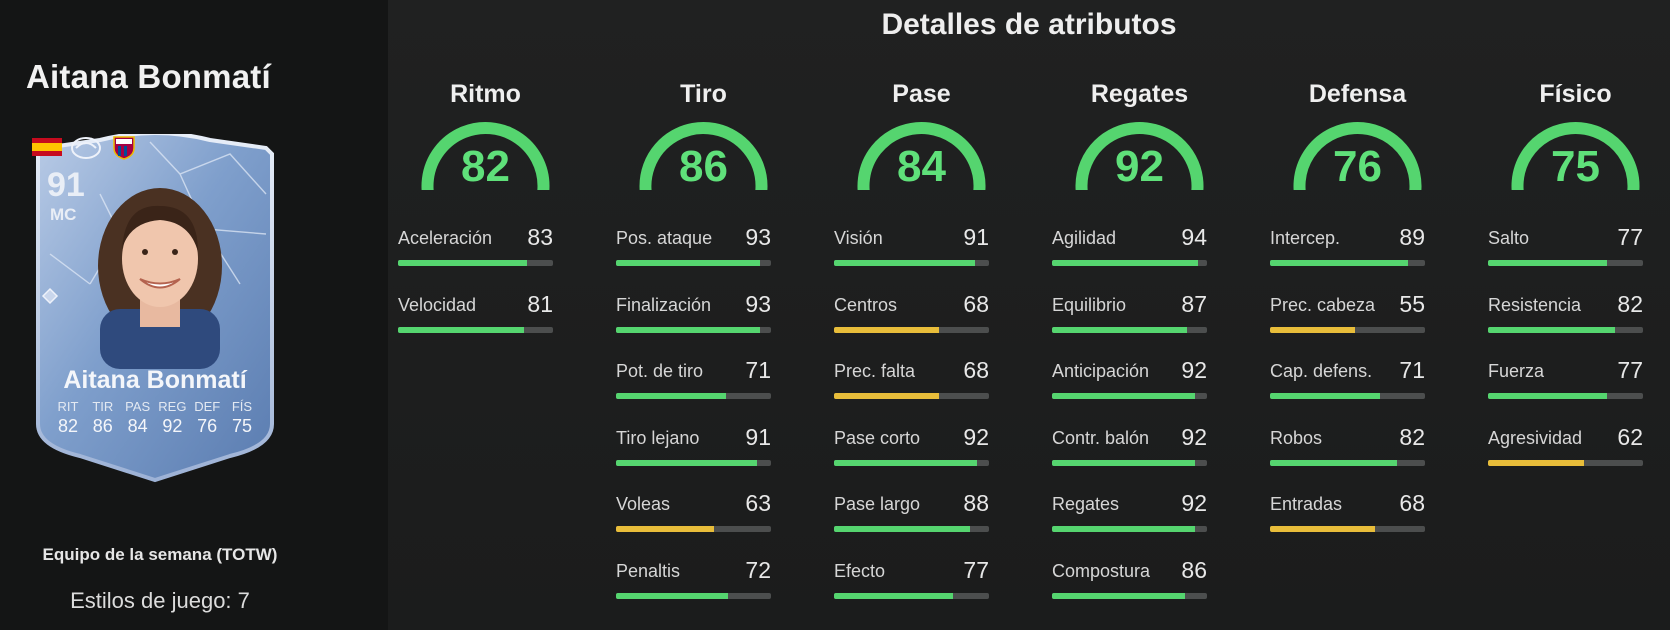  What do you see at coordinates (866, 305) in the screenshot?
I see `attribute-label: Centros` at bounding box center [866, 305].